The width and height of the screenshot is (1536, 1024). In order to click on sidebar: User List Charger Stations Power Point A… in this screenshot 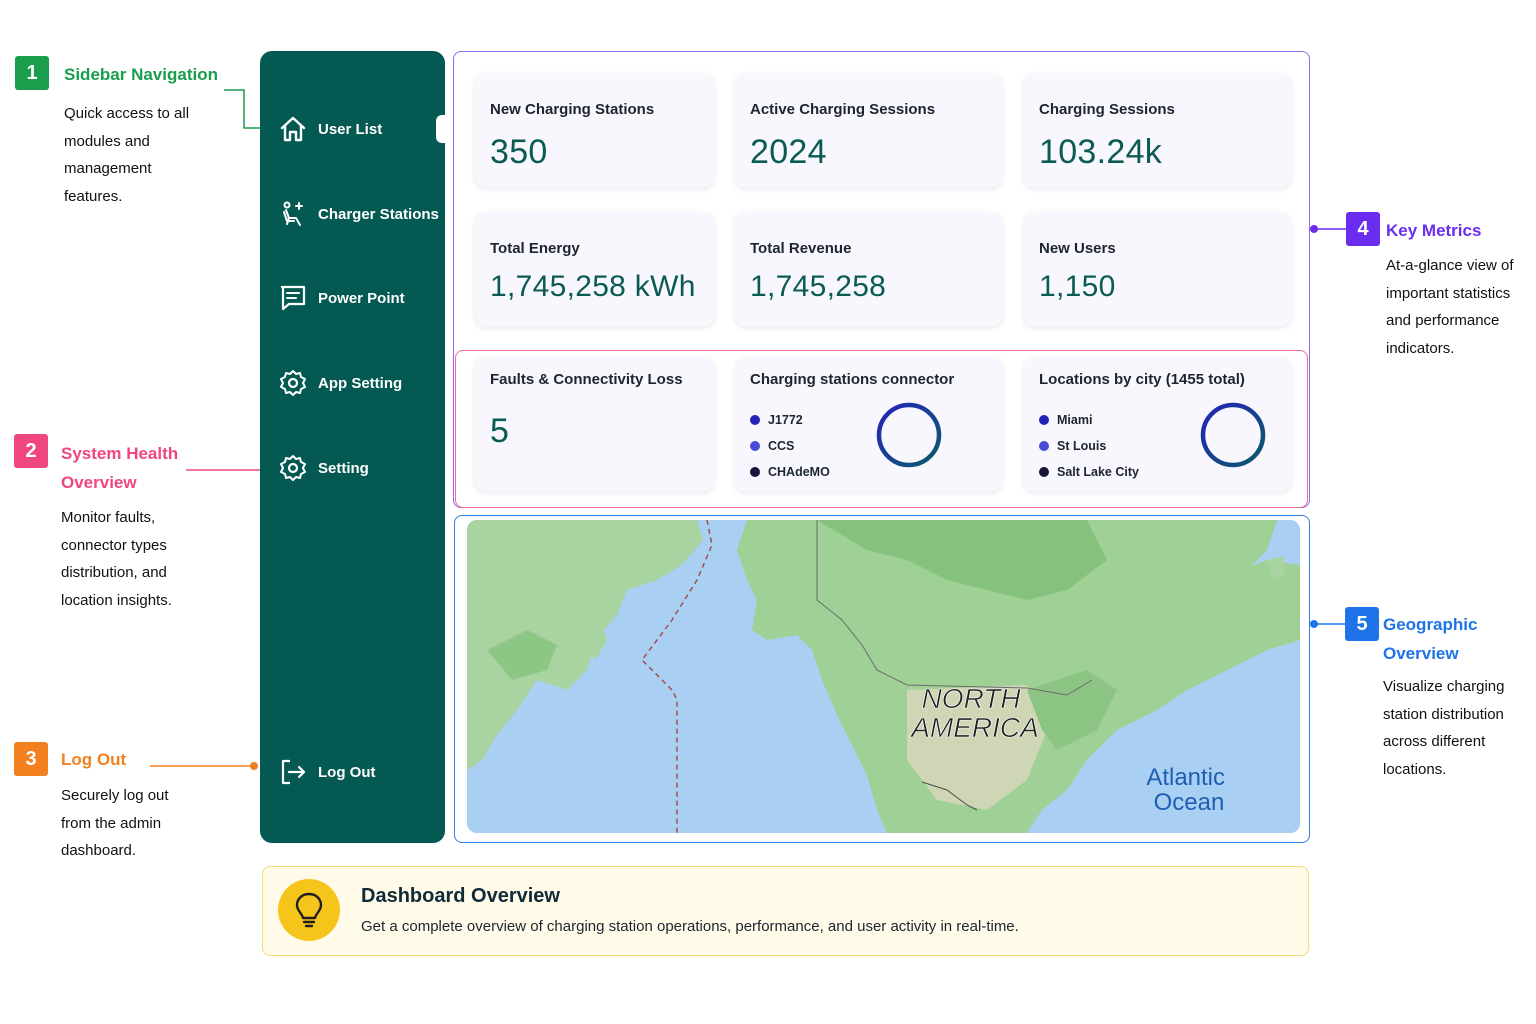, I will do `click(352, 447)`.